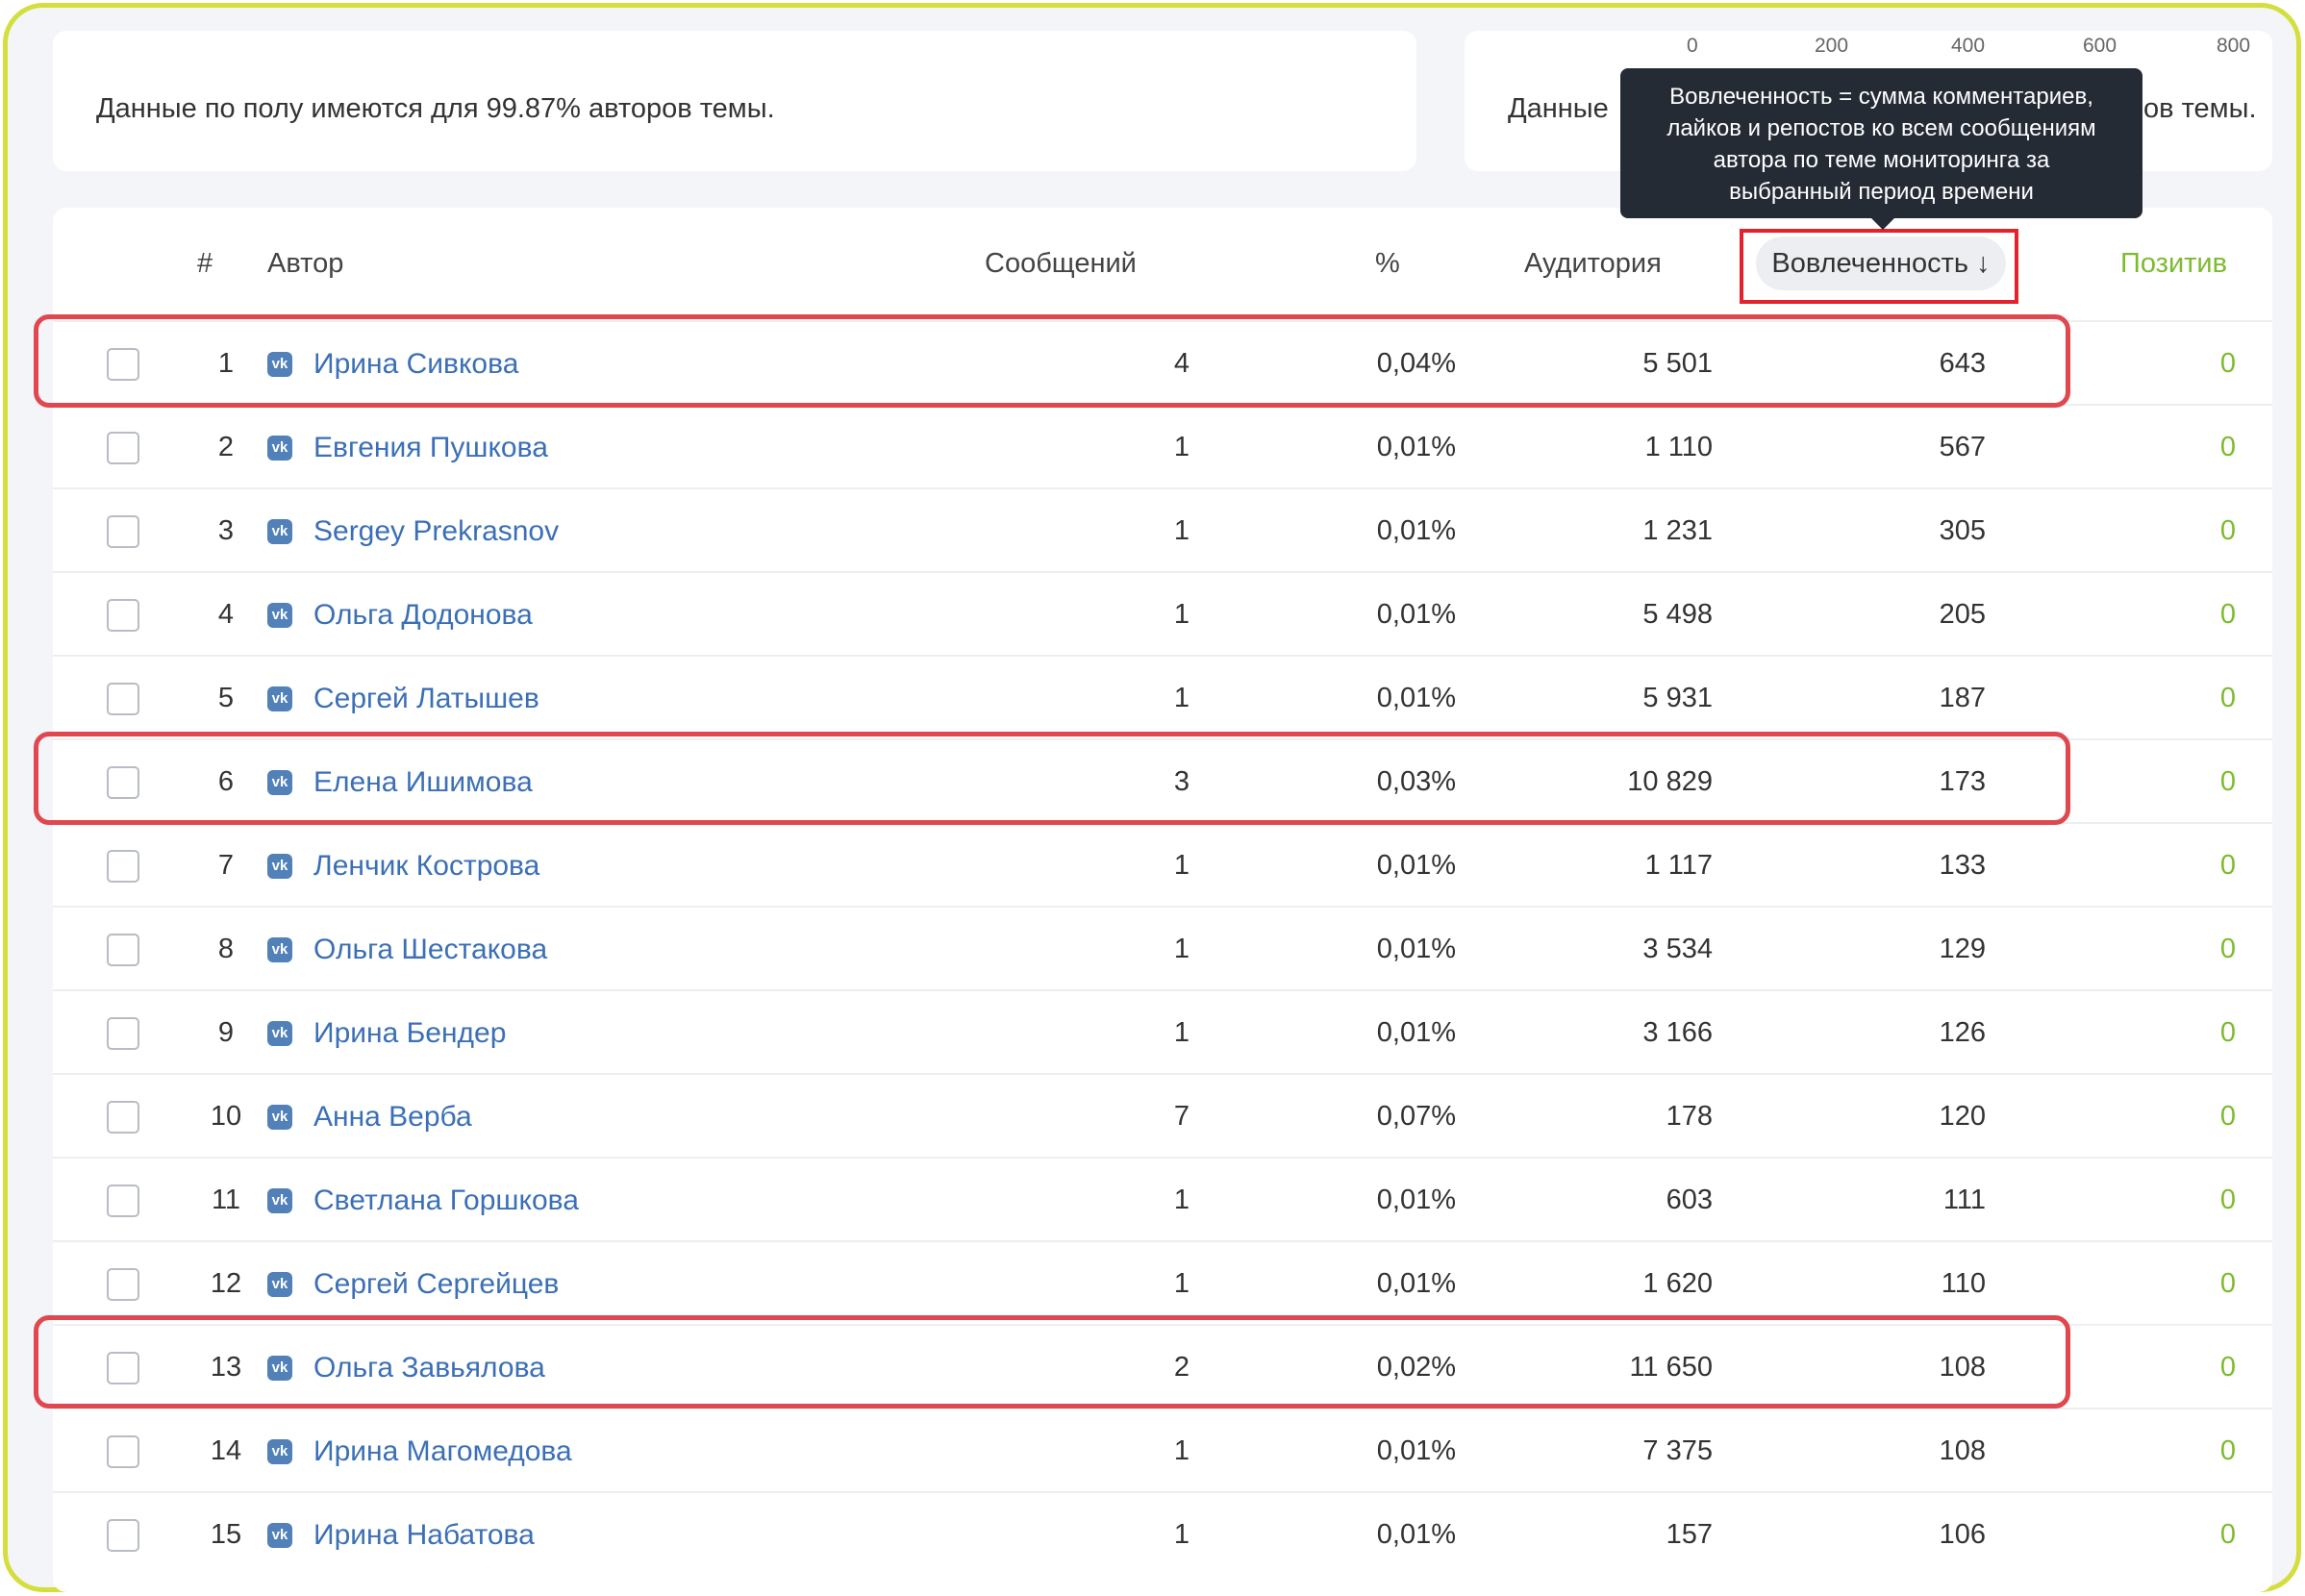 This screenshot has width=2305, height=1596. I want to click on table-row: 4 vk Ольга Додонова 1 0,01% 5 498 205 0, so click(1163, 613).